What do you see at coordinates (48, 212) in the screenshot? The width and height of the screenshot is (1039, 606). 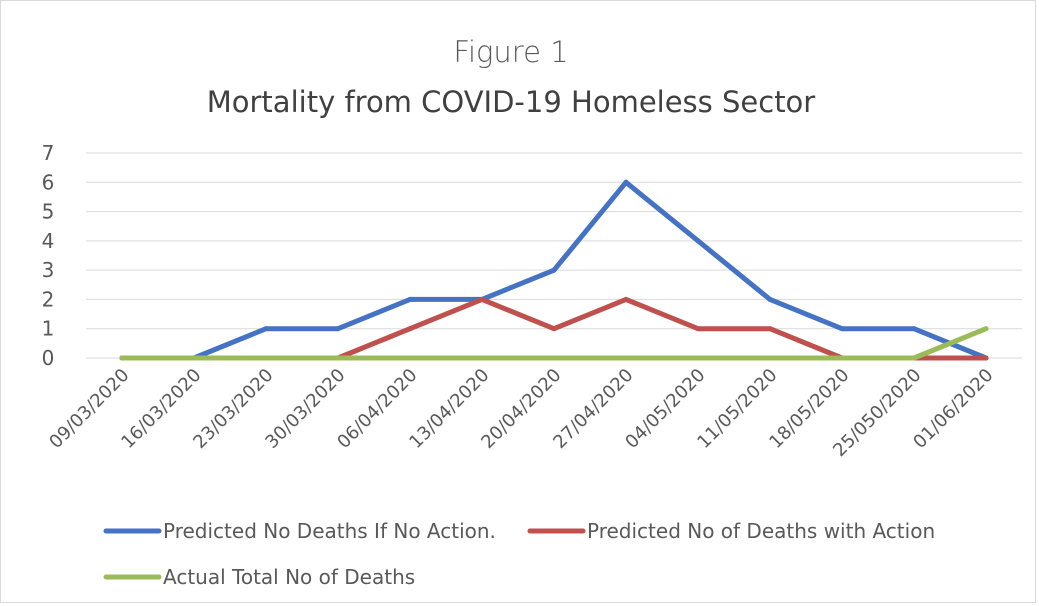 I see `y-tick-label: 5` at bounding box center [48, 212].